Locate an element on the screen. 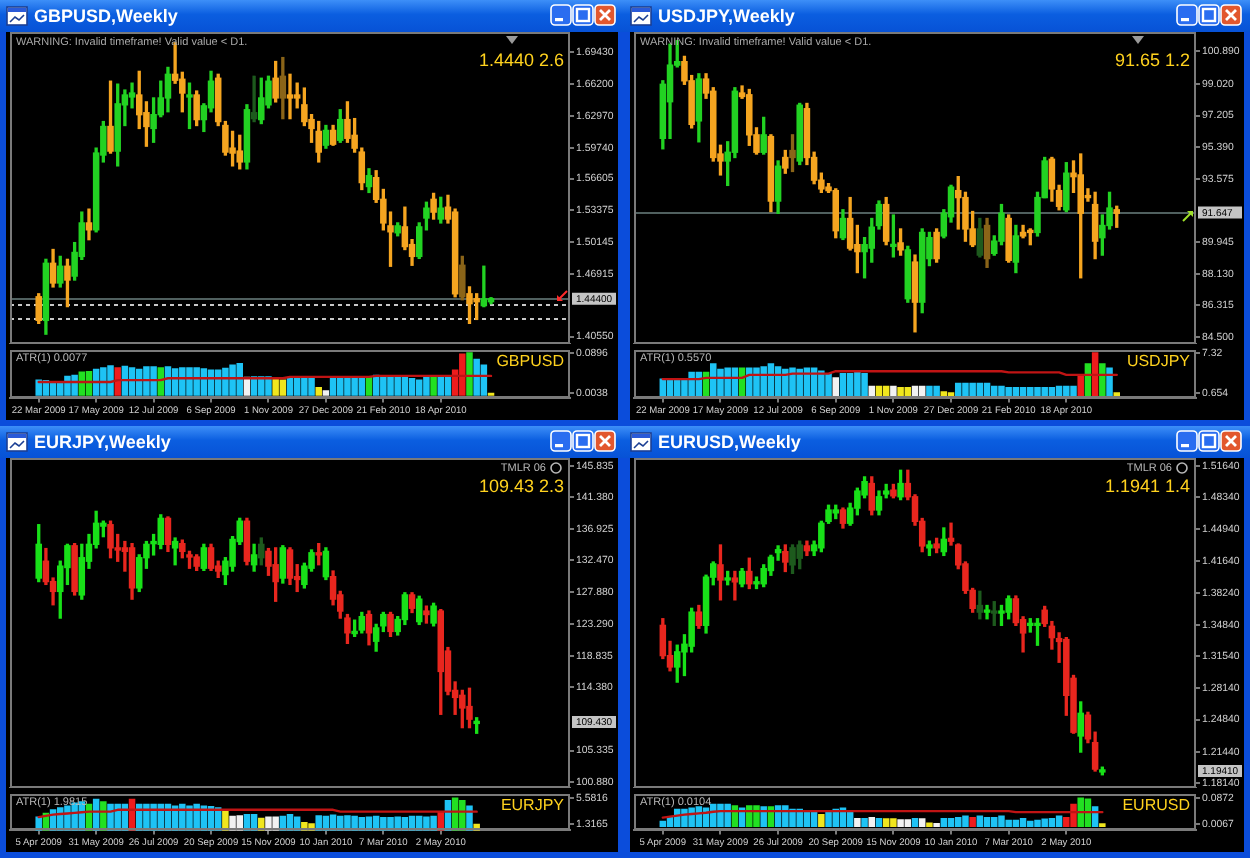 This screenshot has width=1250, height=858. annotation: 1.1941 1.4 is located at coordinates (1147, 485).